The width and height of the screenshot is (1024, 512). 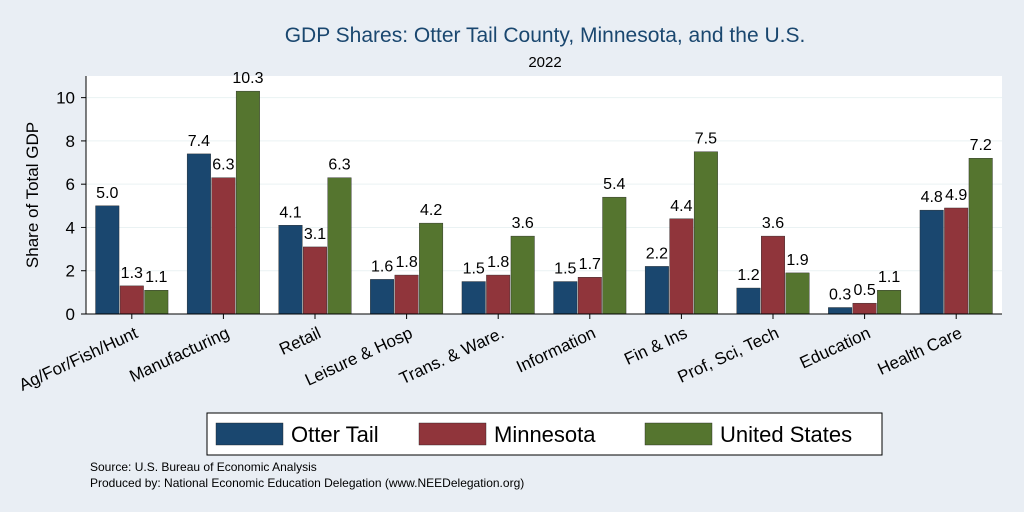 I want to click on data-label: 10.3, so click(x=247, y=78).